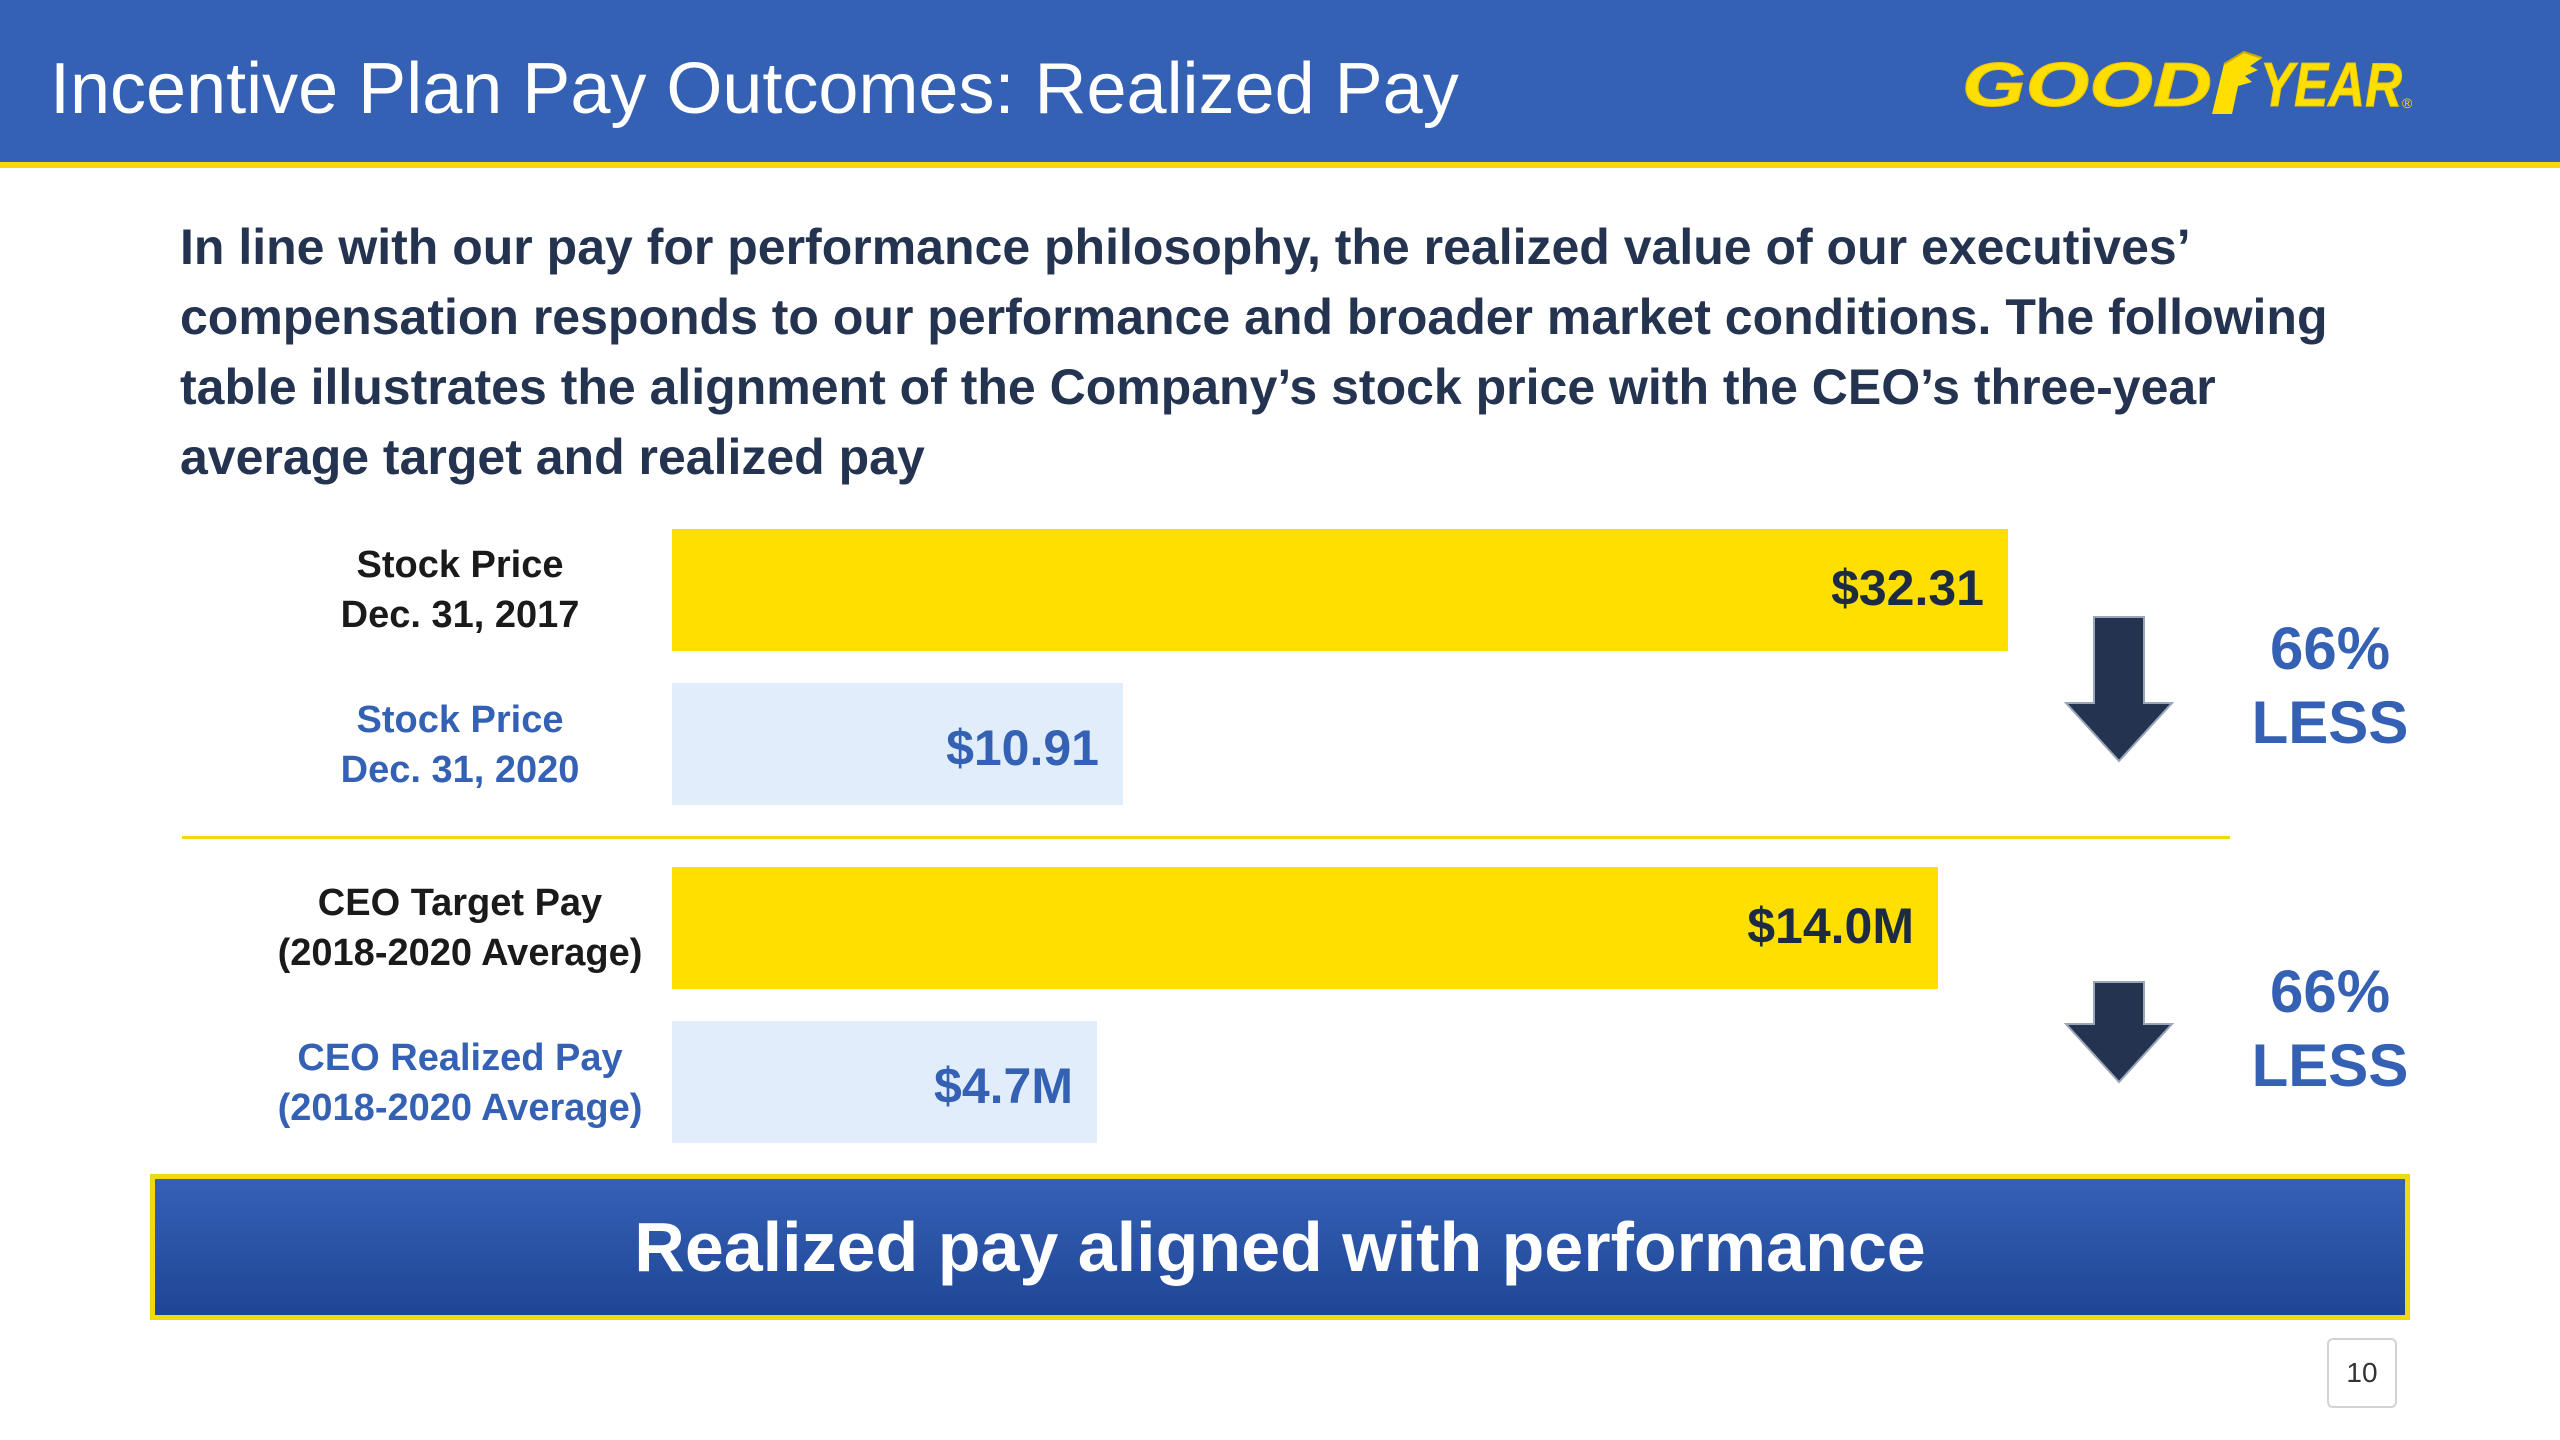 This screenshot has height=1440, width=2560. Describe the element at coordinates (1830, 926) in the screenshot. I see `data-label: $14.0M` at that location.